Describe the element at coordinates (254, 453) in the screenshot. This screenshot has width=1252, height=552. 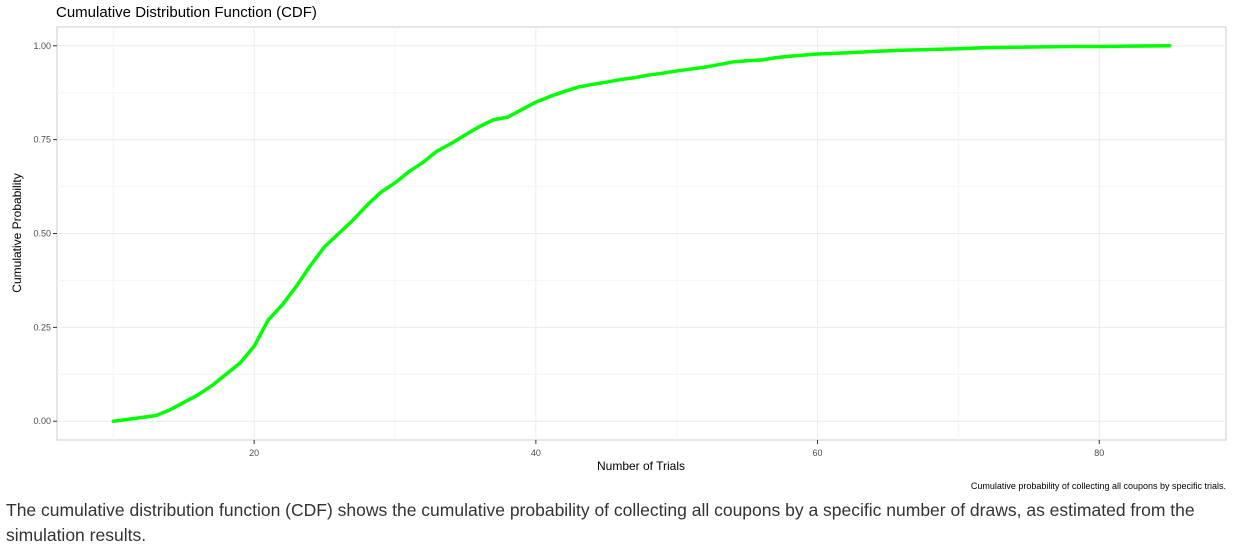
I see `x-tick-label: 20` at that location.